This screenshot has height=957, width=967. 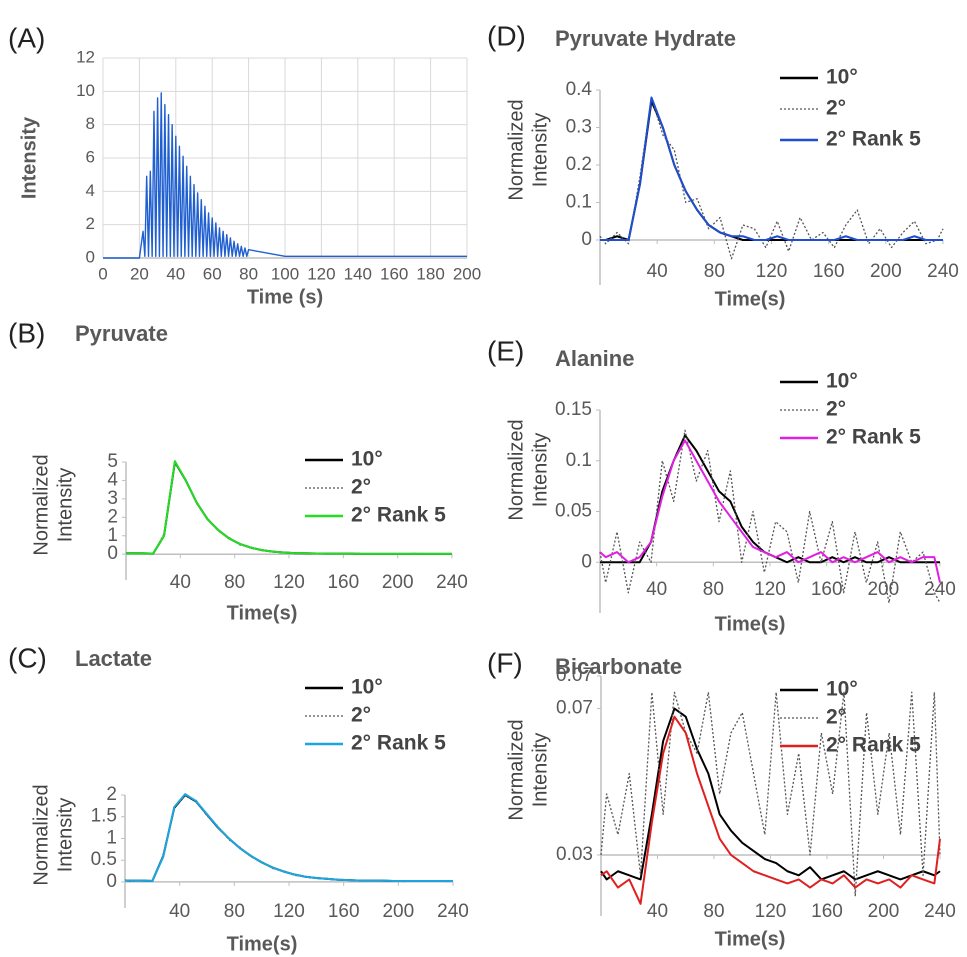 What do you see at coordinates (505, 662) in the screenshot?
I see `panel-label: (F)` at bounding box center [505, 662].